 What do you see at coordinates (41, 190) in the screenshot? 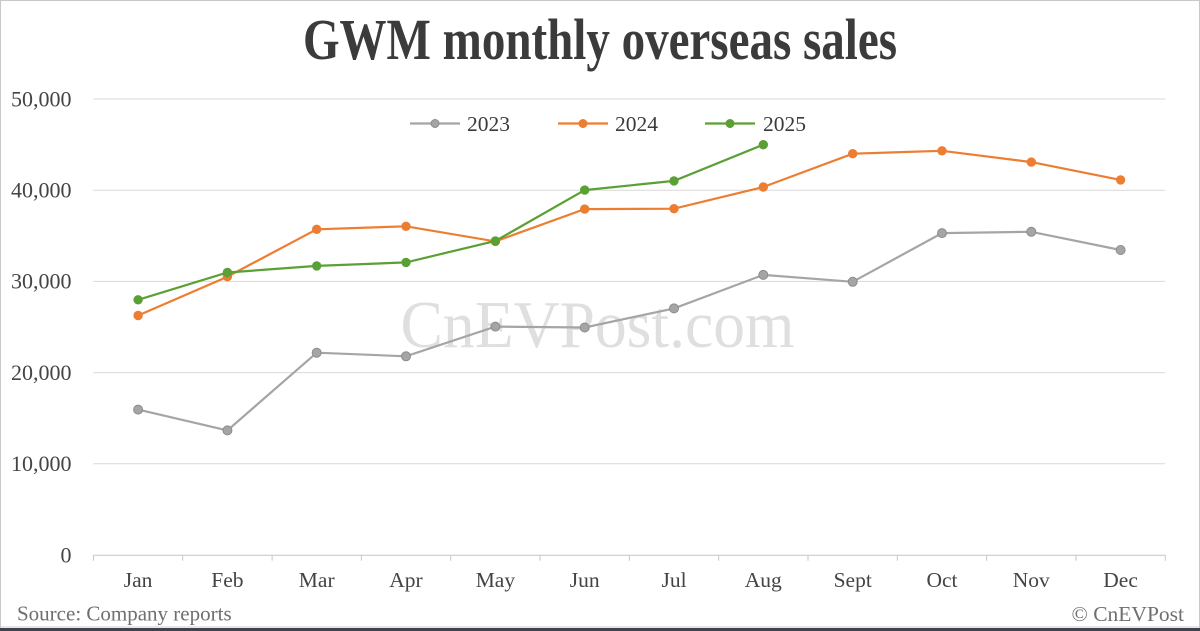
I see `svg-text: 40,000` at bounding box center [41, 190].